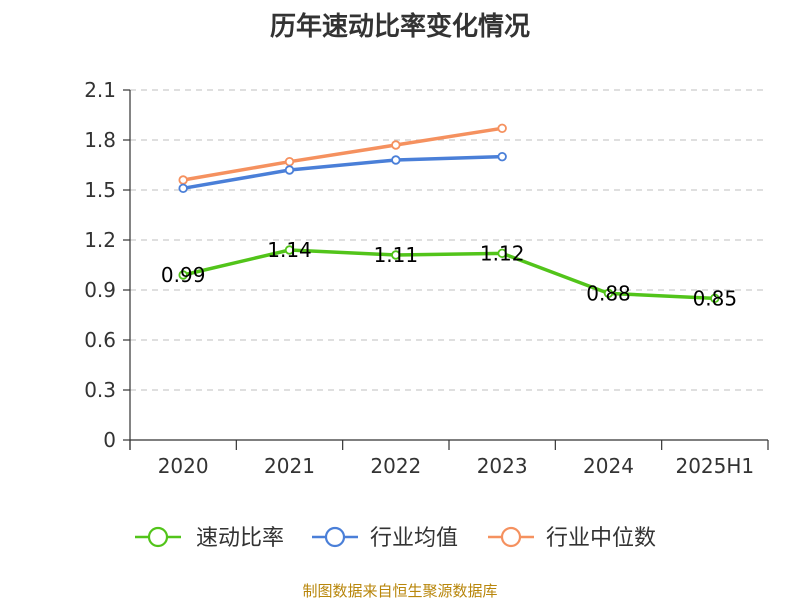 Image resolution: width=800 pixels, height=600 pixels. I want to click on legend-item-0: 速动比率, so click(209, 538).